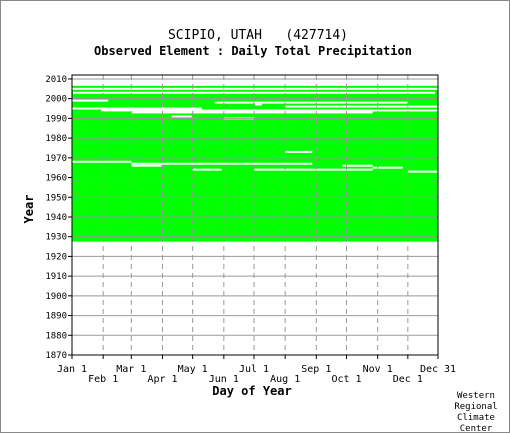 This screenshot has width=510, height=433. I want to click on y-tick-label-1890: 1890, so click(56, 317).